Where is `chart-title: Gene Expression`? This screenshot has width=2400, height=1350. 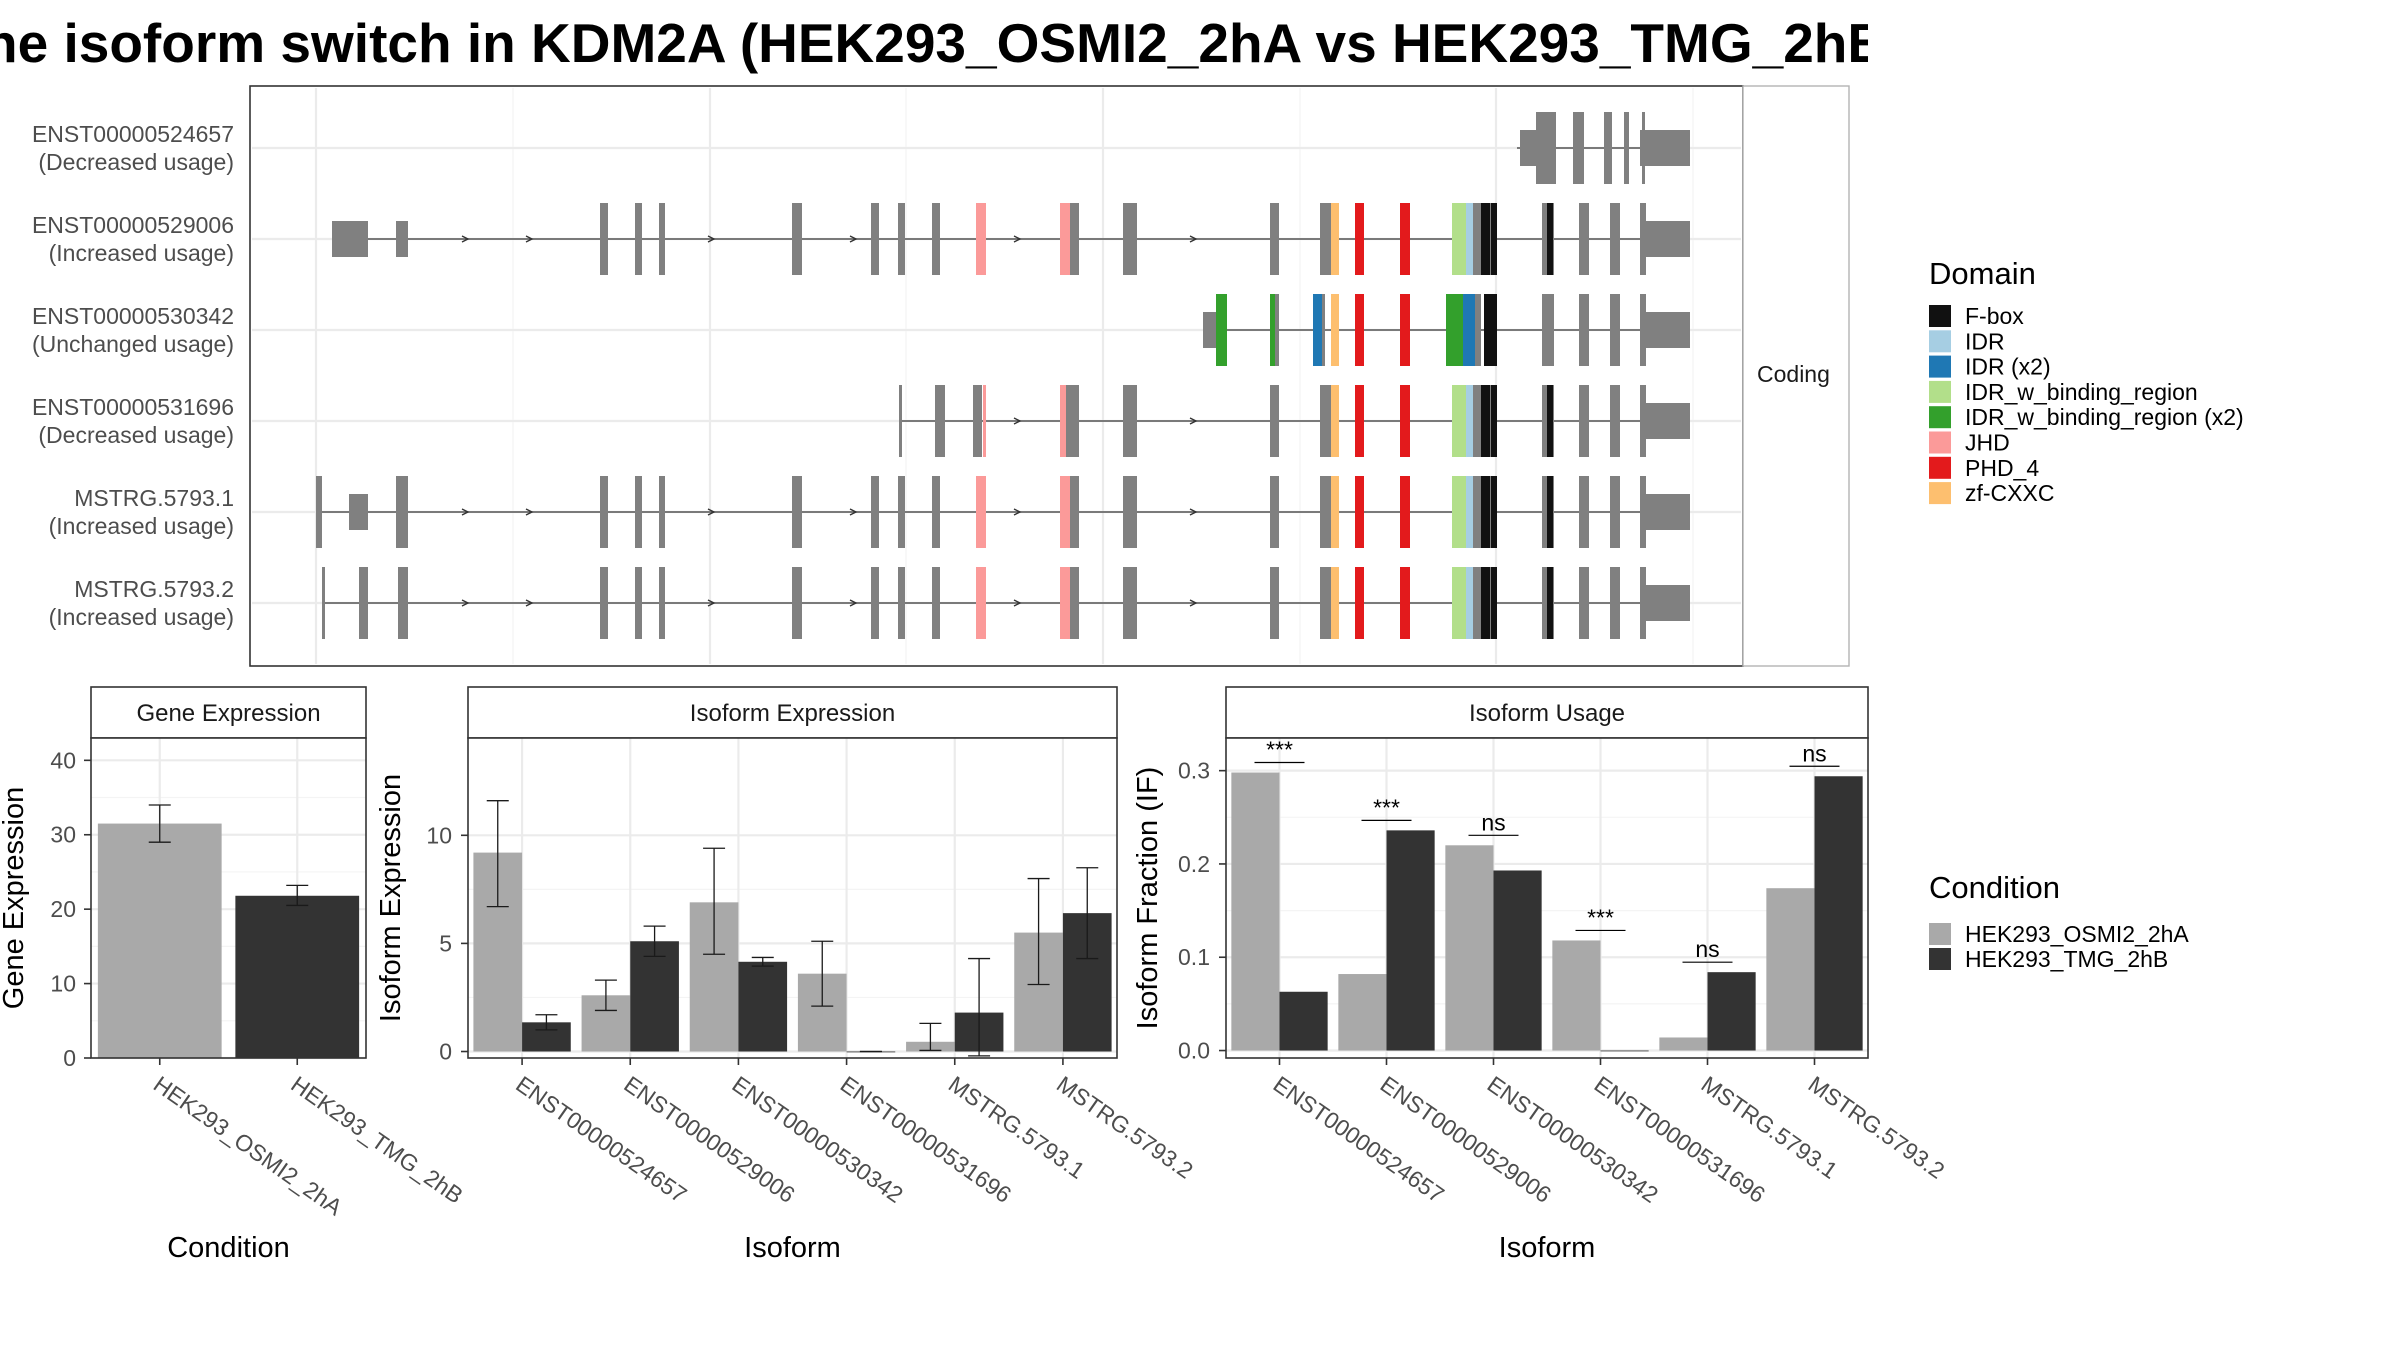 chart-title: Gene Expression is located at coordinates (228, 713).